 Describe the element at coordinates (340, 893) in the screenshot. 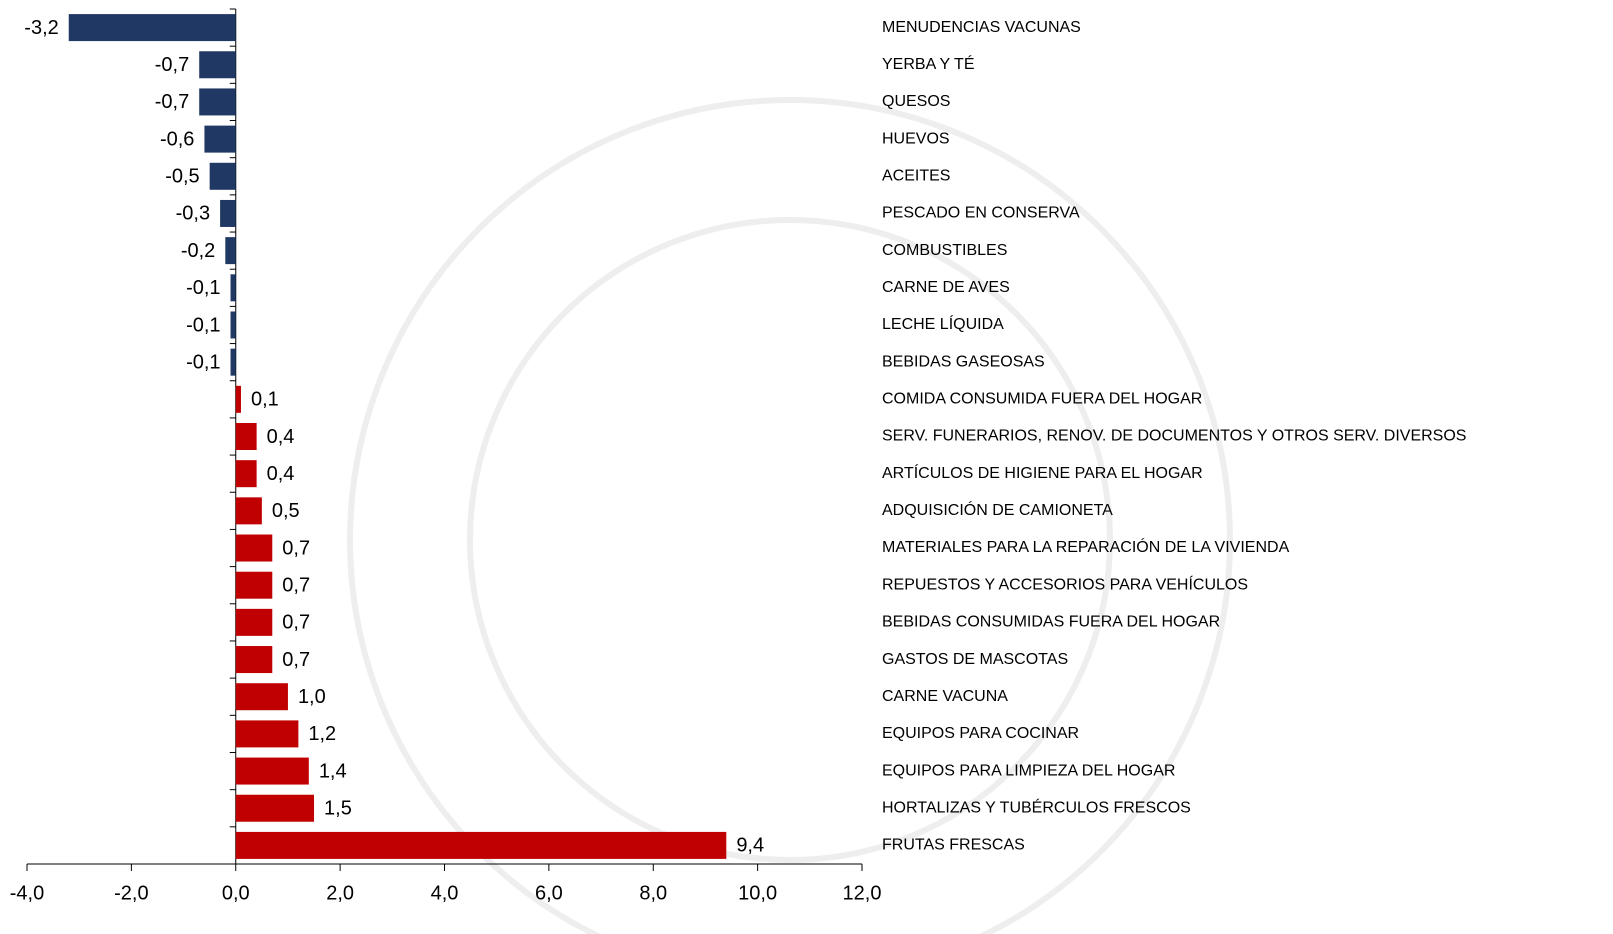

I see `x-tick-label: 2,0` at that location.